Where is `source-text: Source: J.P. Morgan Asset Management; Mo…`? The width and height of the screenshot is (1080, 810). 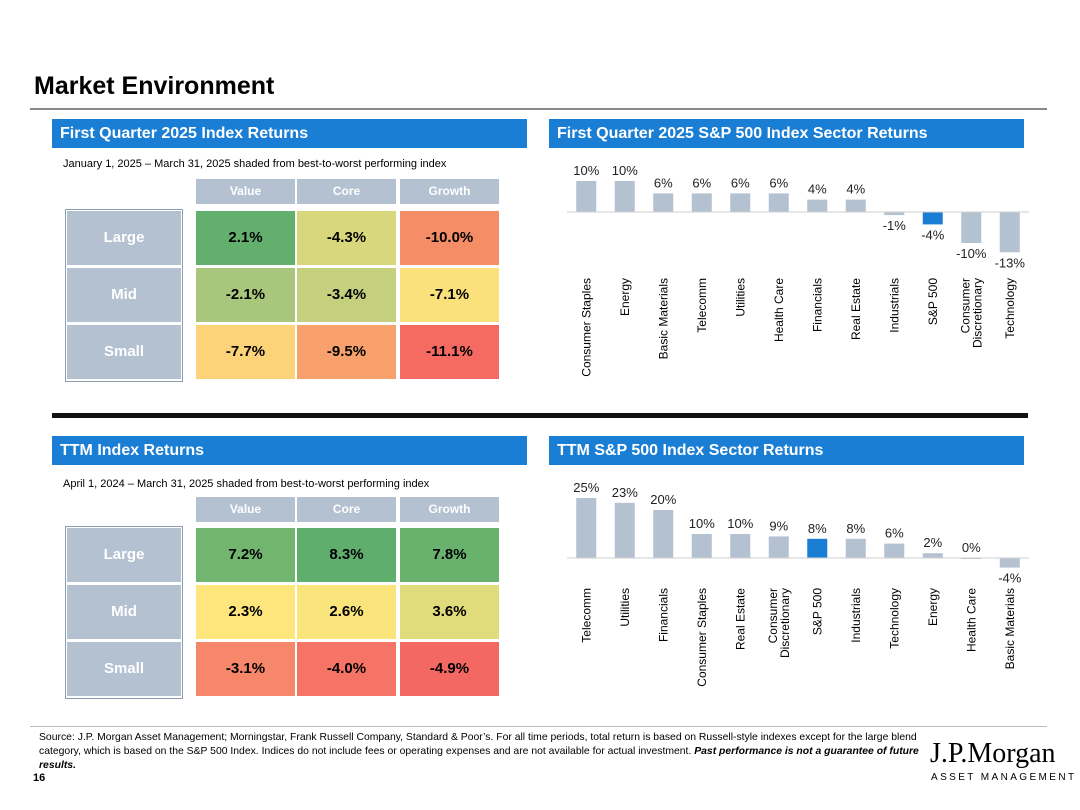 source-text: Source: J.P. Morgan Asset Management; Mo… is located at coordinates (478, 744).